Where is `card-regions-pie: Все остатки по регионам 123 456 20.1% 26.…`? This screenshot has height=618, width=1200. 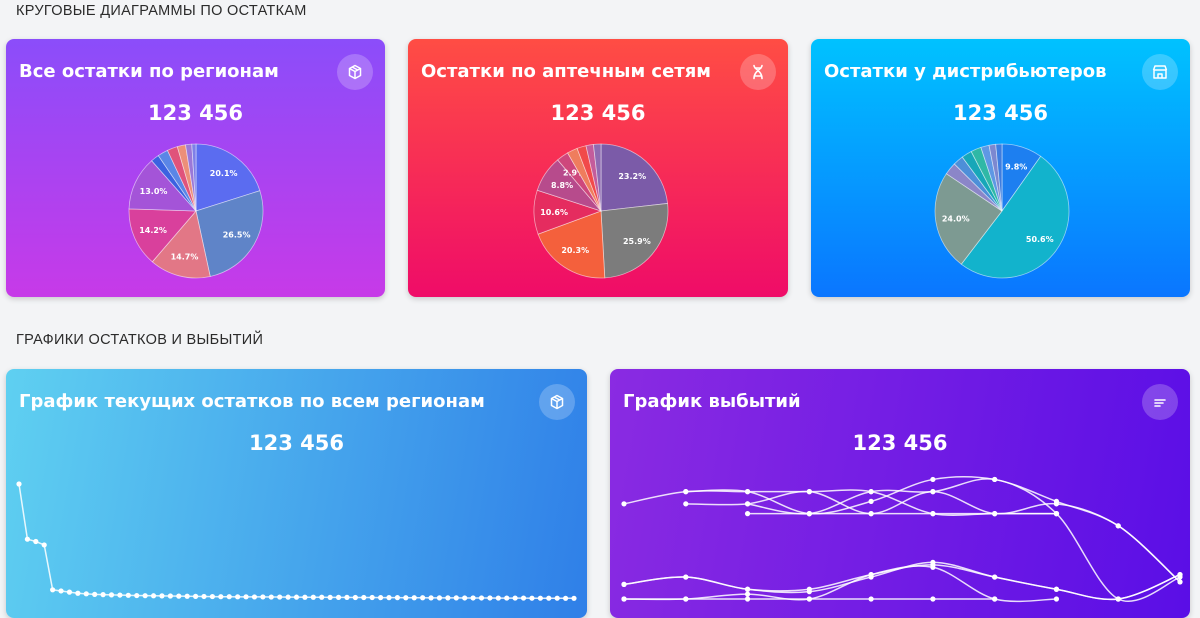
card-regions-pie: Все остатки по регионам 123 456 20.1% 26.… is located at coordinates (195, 168).